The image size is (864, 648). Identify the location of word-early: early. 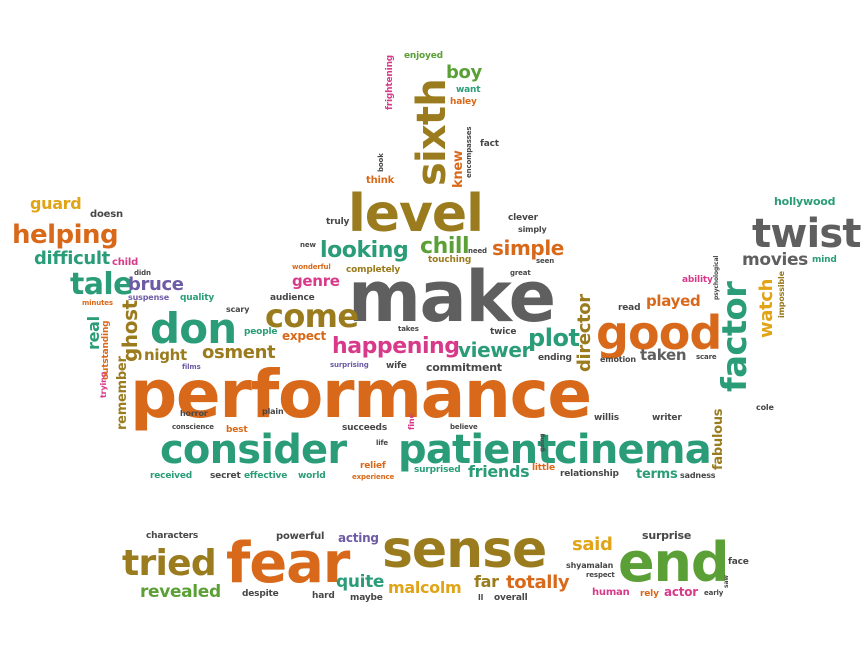
(714, 593).